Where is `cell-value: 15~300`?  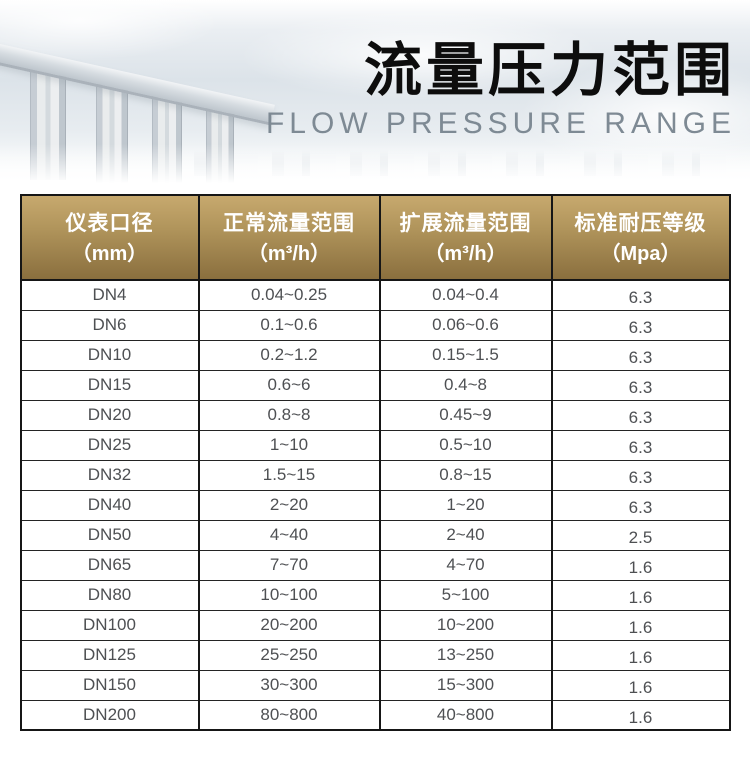 cell-value: 15~300 is located at coordinates (465, 684).